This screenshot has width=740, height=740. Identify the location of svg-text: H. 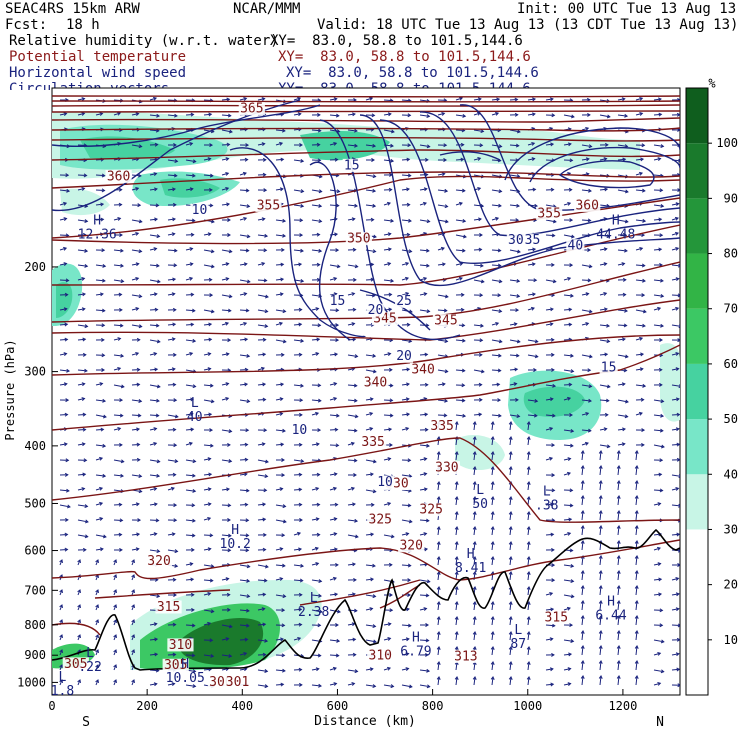
(97, 220).